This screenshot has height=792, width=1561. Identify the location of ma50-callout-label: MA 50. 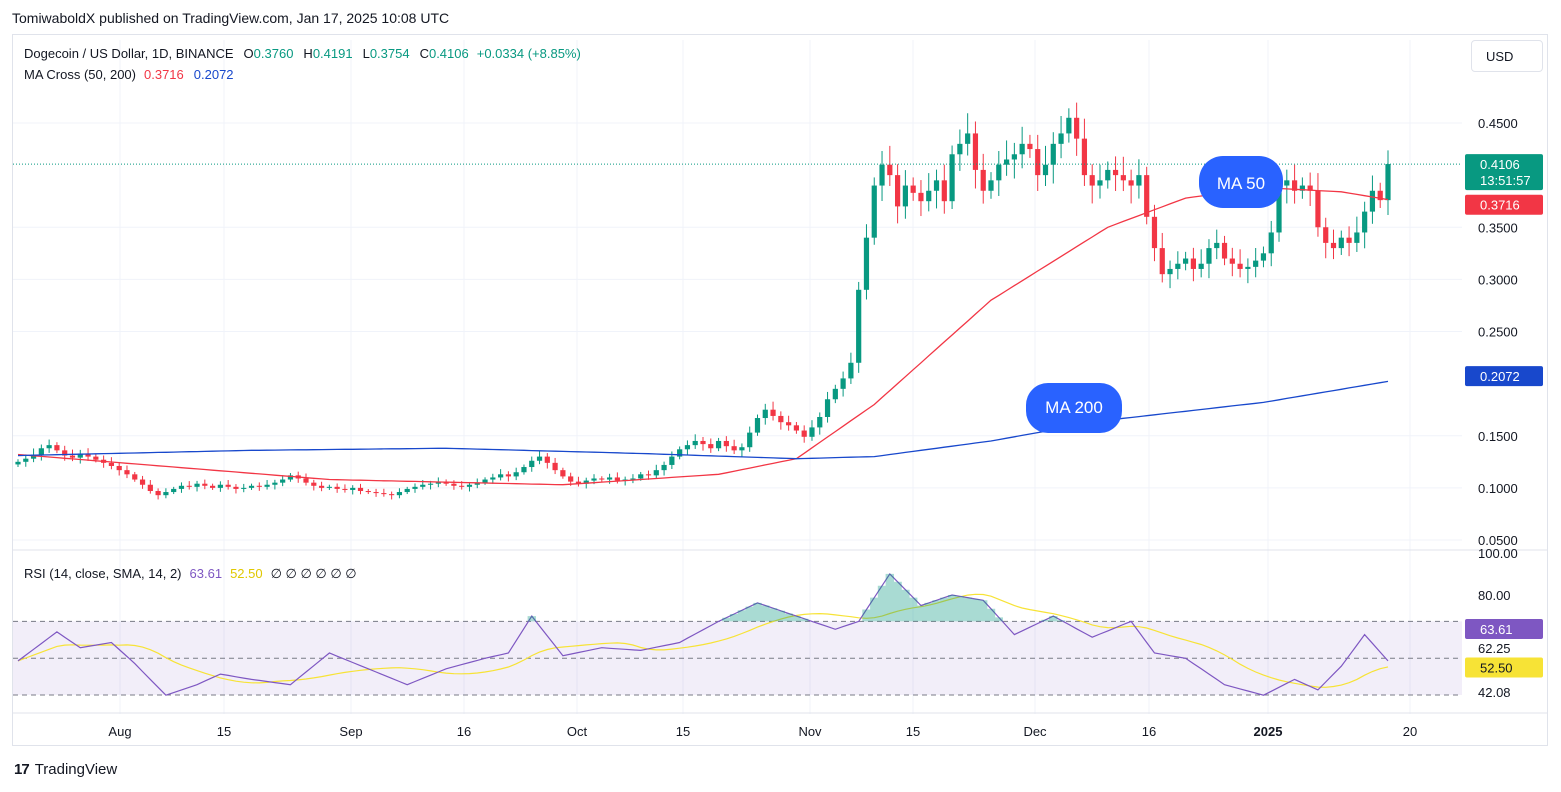
(1241, 183).